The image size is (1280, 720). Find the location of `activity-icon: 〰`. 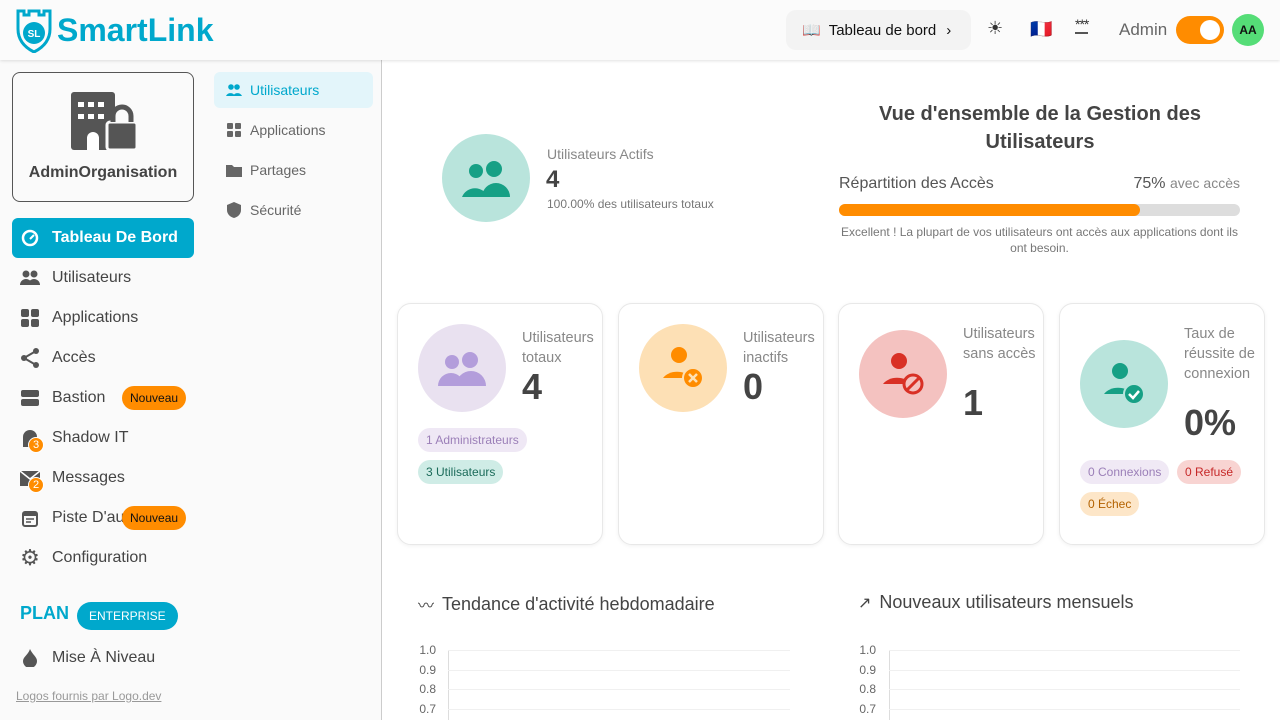

activity-icon: 〰 is located at coordinates (426, 606).